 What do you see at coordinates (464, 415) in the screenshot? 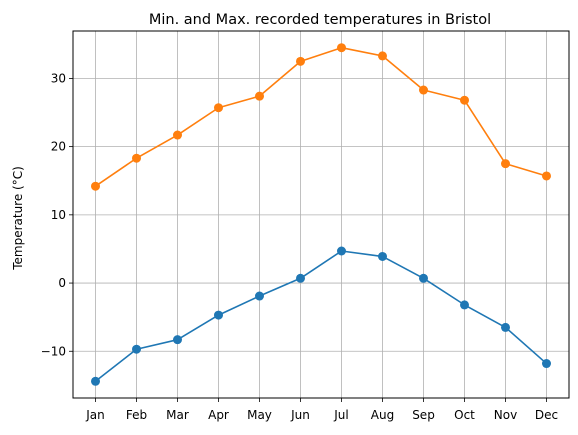
I see `x-tick-label: Oct` at bounding box center [464, 415].